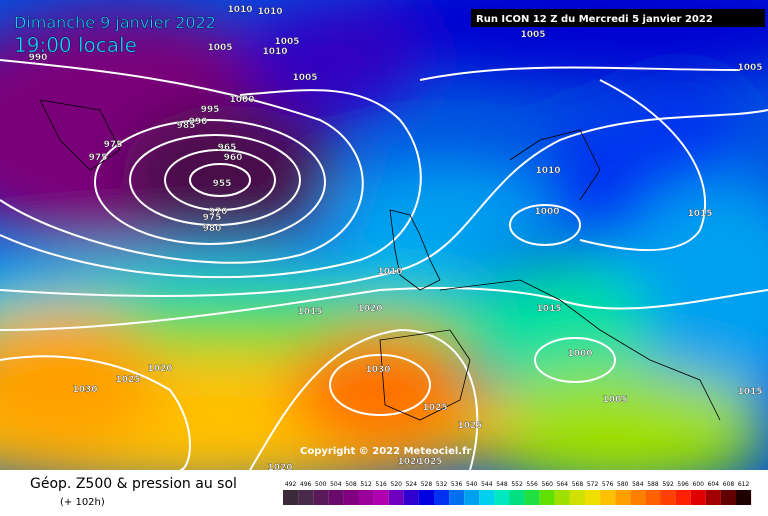 Image resolution: width=768 pixels, height=516 pixels. What do you see at coordinates (457, 484) in the screenshot?
I see `scale-label: 536` at bounding box center [457, 484].